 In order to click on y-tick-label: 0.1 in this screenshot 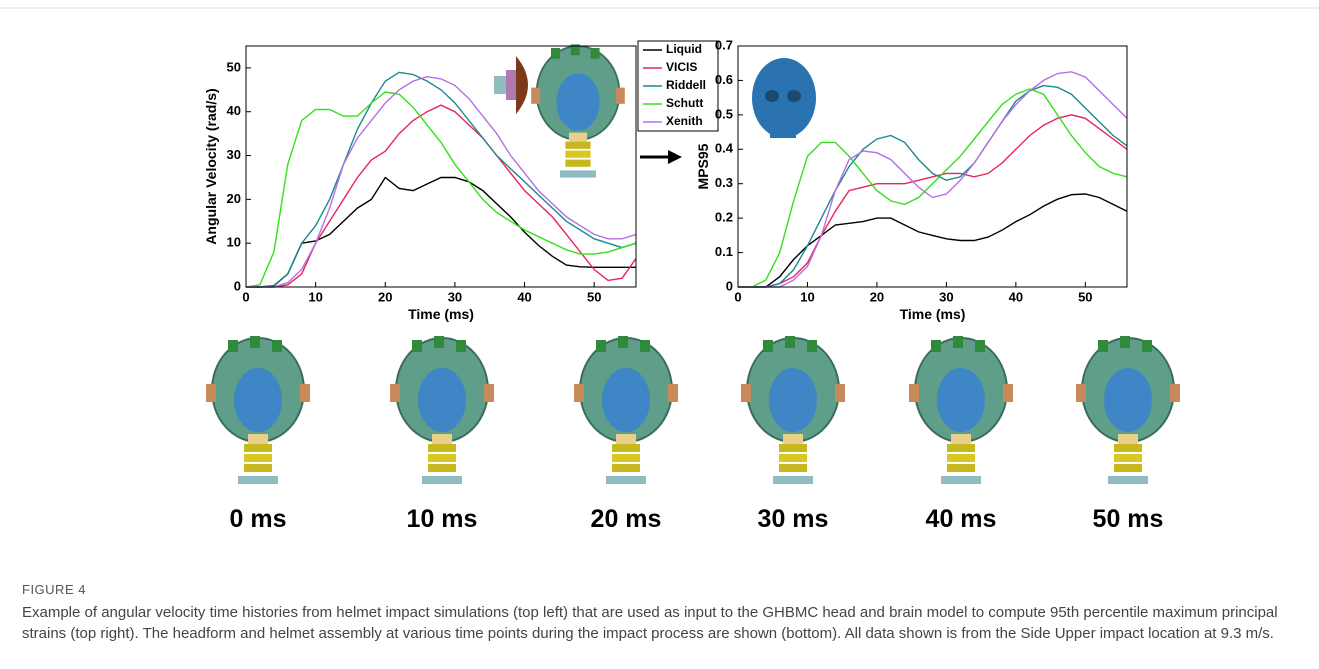, I will do `click(724, 251)`.